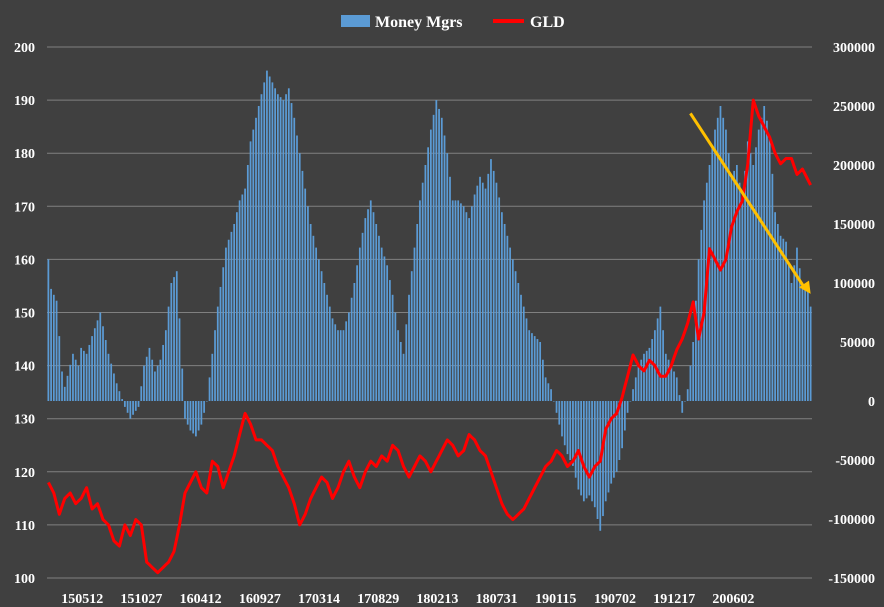  What do you see at coordinates (24, 48) in the screenshot?
I see `left-axis-tick-label: 200` at bounding box center [24, 48].